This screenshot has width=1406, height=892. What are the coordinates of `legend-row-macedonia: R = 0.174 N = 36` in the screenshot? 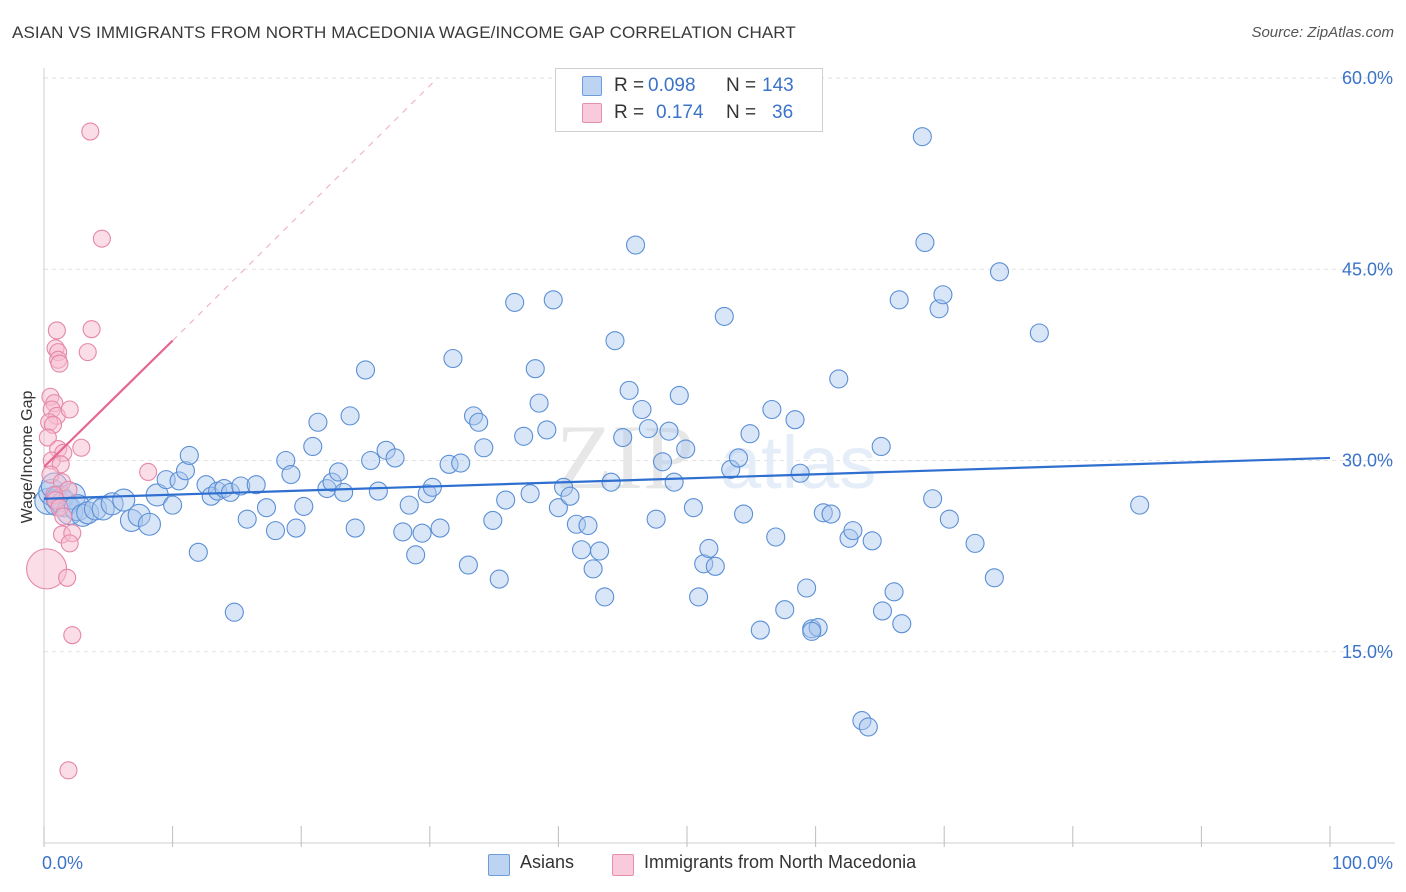 It's located at (689, 113).